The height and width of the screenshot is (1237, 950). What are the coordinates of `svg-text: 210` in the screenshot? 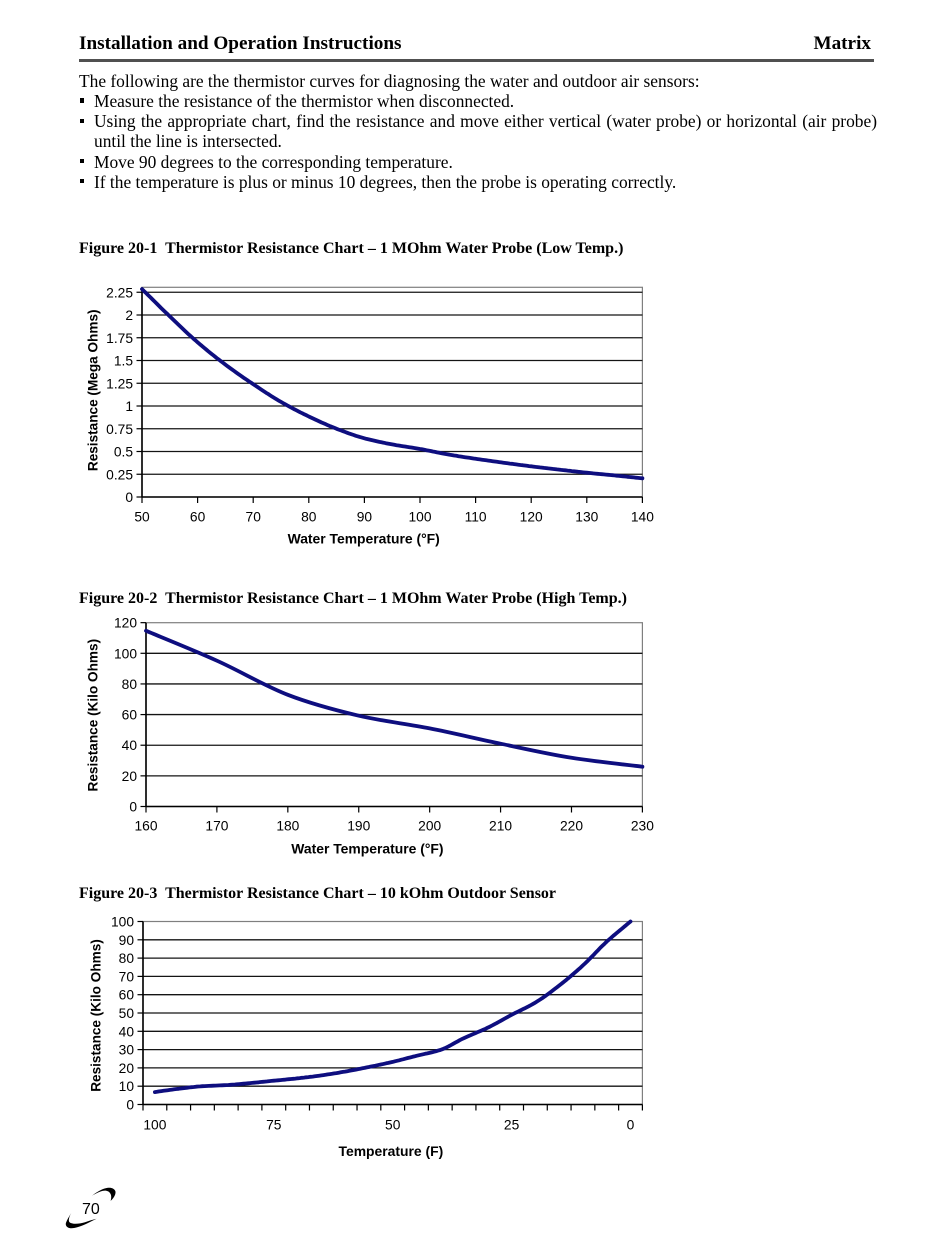 It's located at (500, 825).